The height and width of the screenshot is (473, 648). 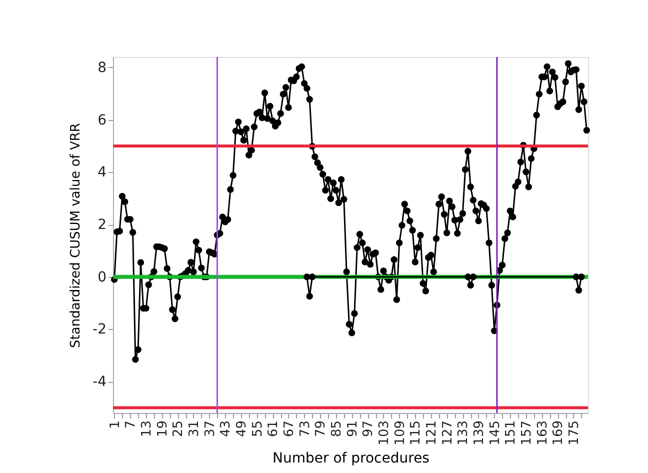 What do you see at coordinates (131, 424) in the screenshot?
I see `x-tick-label: 7` at bounding box center [131, 424].